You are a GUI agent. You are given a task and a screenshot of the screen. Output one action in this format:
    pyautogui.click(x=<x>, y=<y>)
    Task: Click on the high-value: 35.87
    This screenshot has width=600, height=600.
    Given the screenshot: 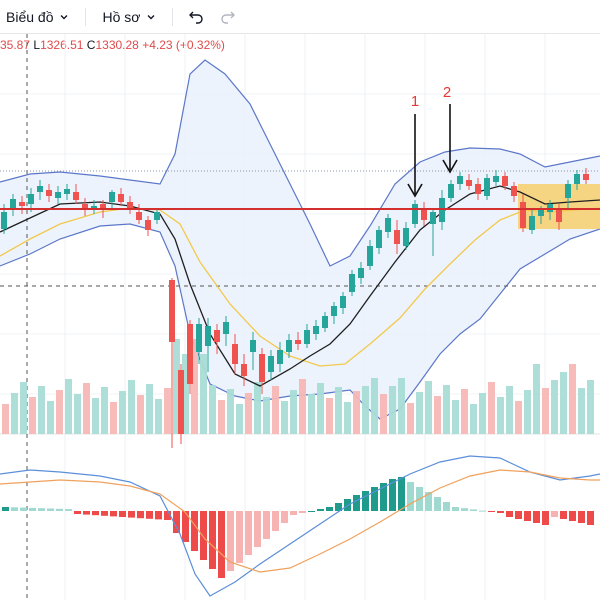 What is the action you would take?
    pyautogui.click(x=15, y=45)
    